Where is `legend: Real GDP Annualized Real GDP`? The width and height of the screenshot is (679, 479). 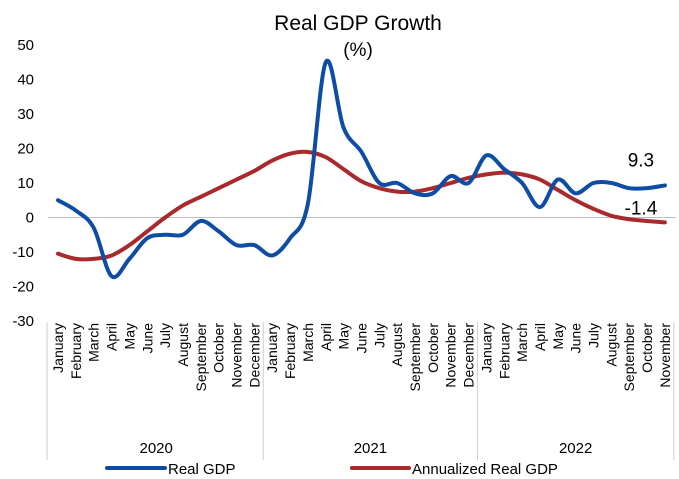 legend: Real GDP Annualized Real GDP is located at coordinates (331, 469).